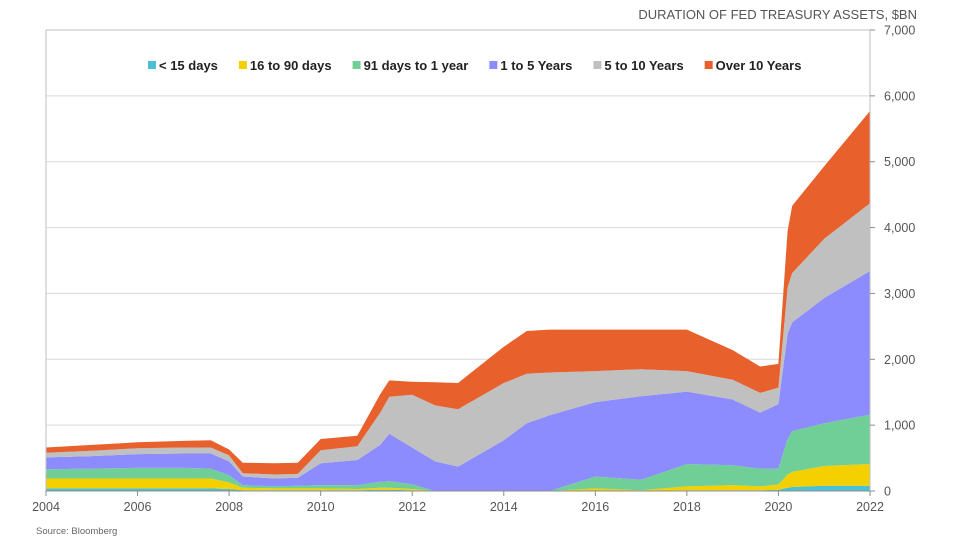 Image resolution: width=954 pixels, height=548 pixels. What do you see at coordinates (887, 492) in the screenshot?
I see `y-tick-label: 0` at bounding box center [887, 492].